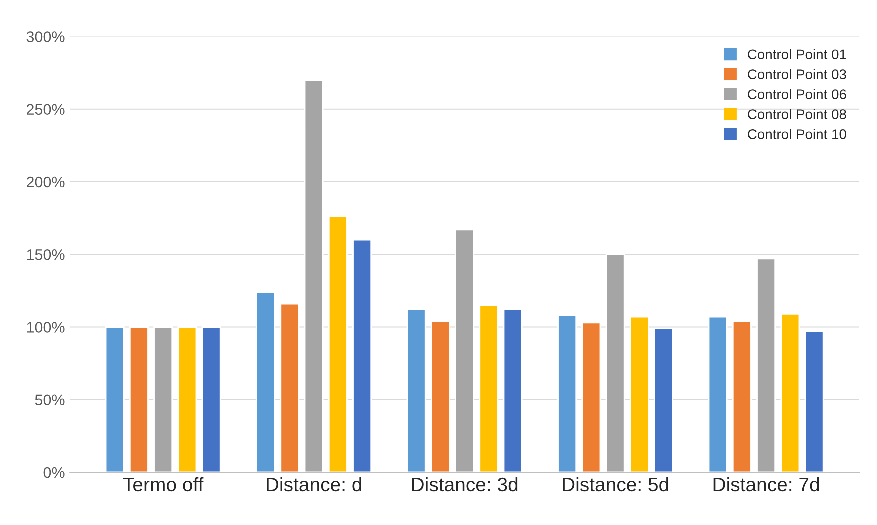 The image size is (877, 525). Describe the element at coordinates (46, 327) in the screenshot. I see `y-tick-label: 100%` at that location.